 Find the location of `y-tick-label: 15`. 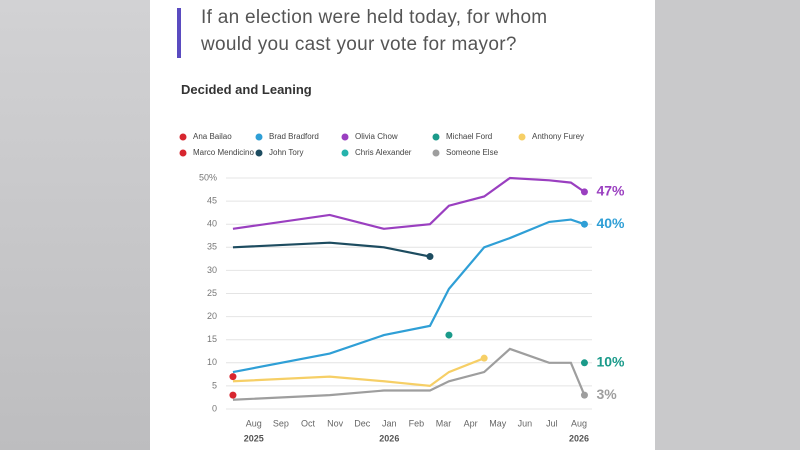

y-tick-label: 15 is located at coordinates (212, 339).